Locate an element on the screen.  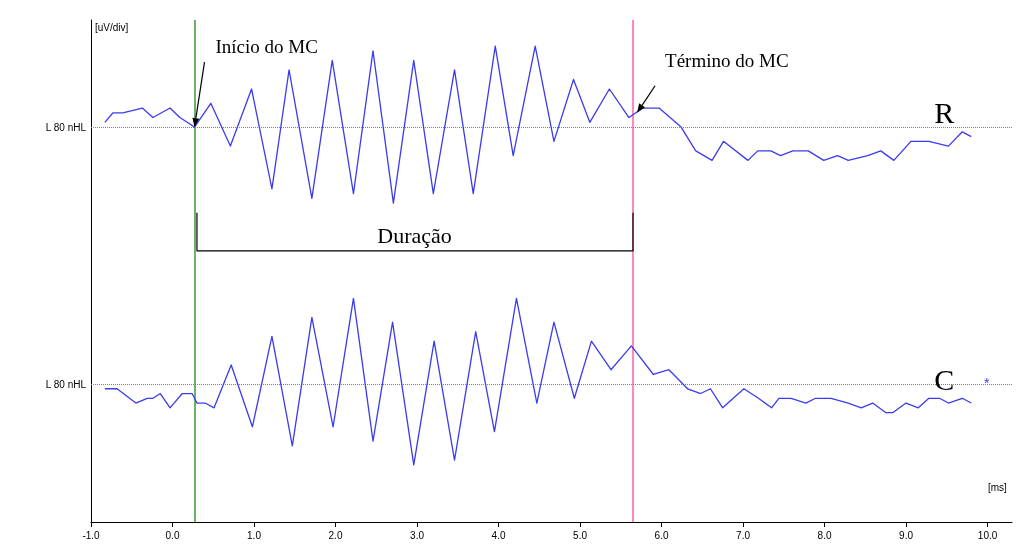
x-tick-label: 10.0 is located at coordinates (987, 535).